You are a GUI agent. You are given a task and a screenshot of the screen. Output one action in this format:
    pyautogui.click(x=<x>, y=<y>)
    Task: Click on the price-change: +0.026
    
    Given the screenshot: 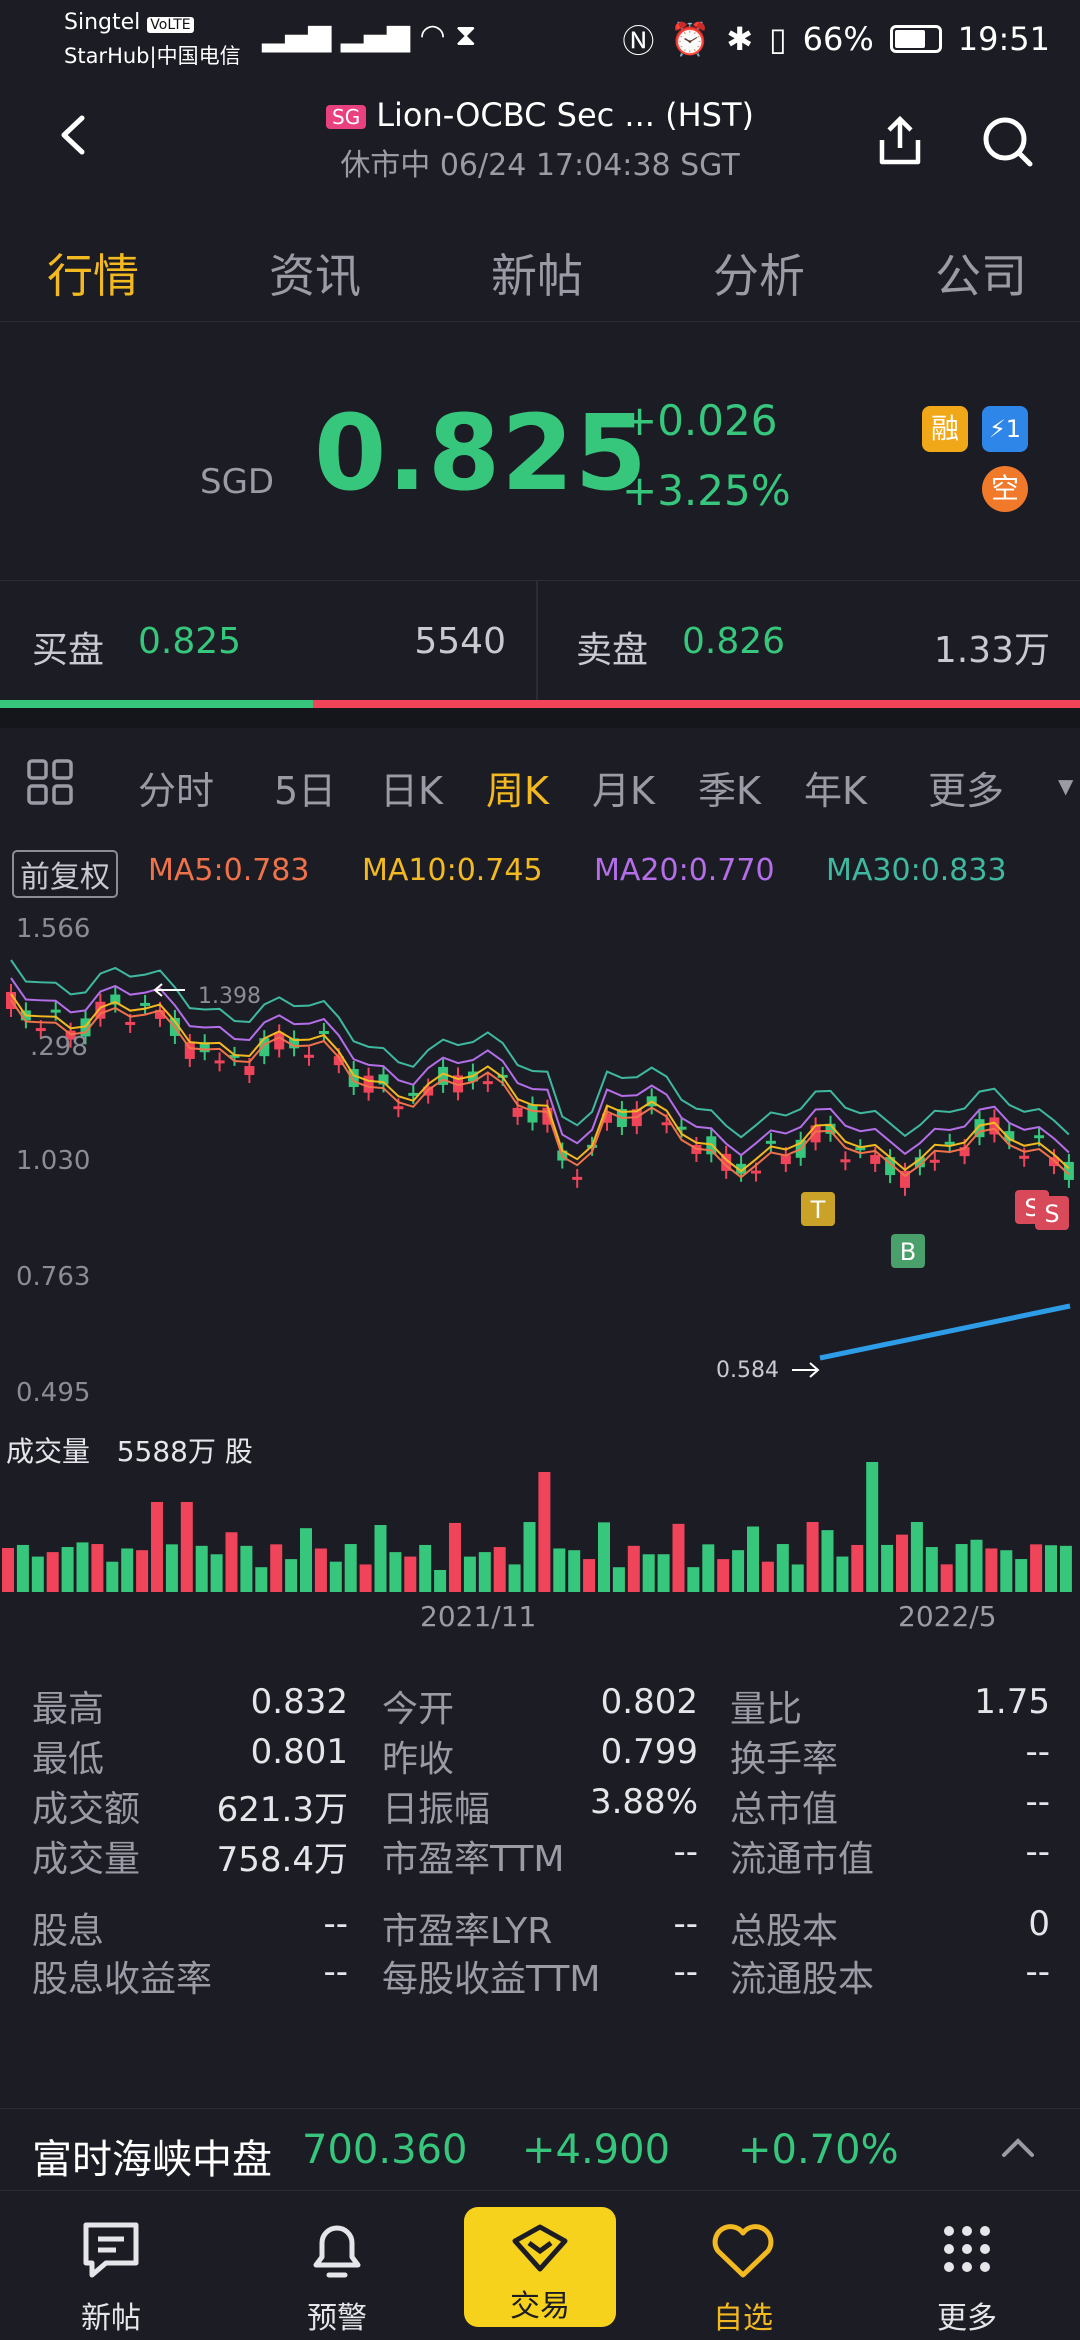 What is the action you would take?
    pyautogui.click(x=700, y=420)
    